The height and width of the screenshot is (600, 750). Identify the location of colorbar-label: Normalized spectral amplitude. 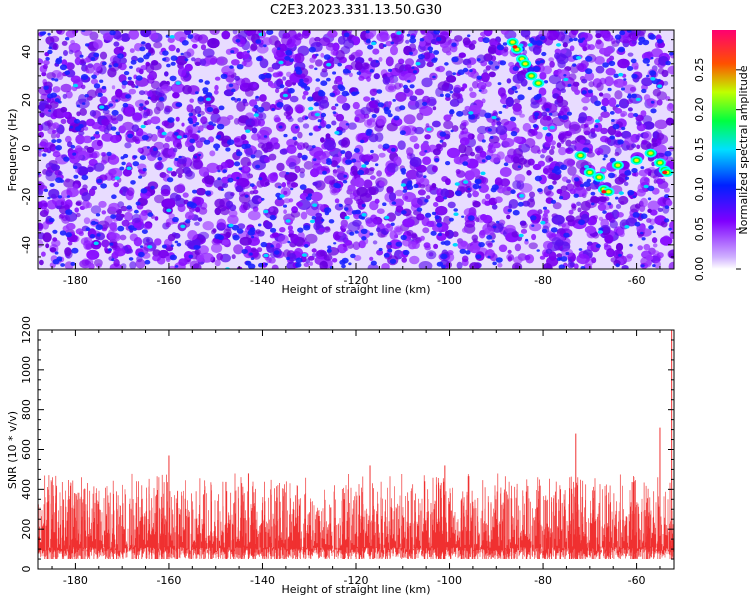
(743, 149).